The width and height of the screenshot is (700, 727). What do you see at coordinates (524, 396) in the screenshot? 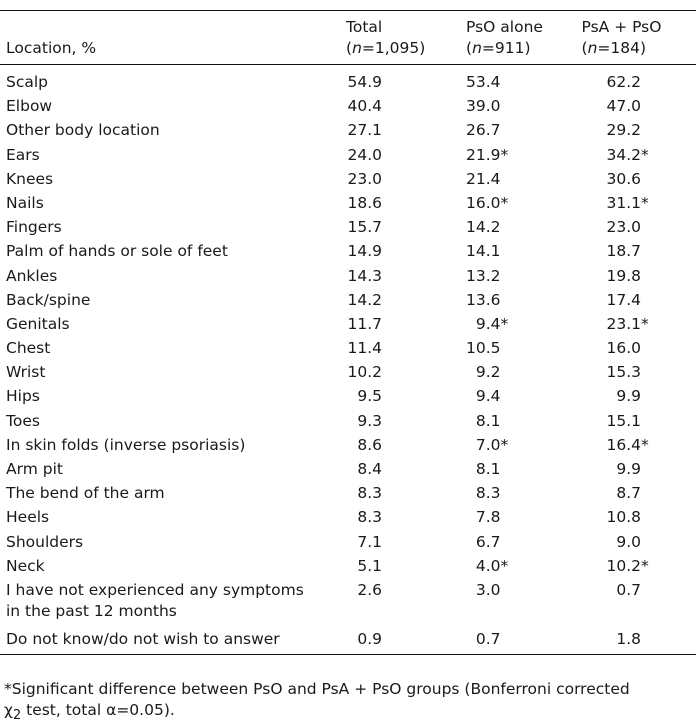
I see `cell-pso: 9.4` at bounding box center [524, 396].